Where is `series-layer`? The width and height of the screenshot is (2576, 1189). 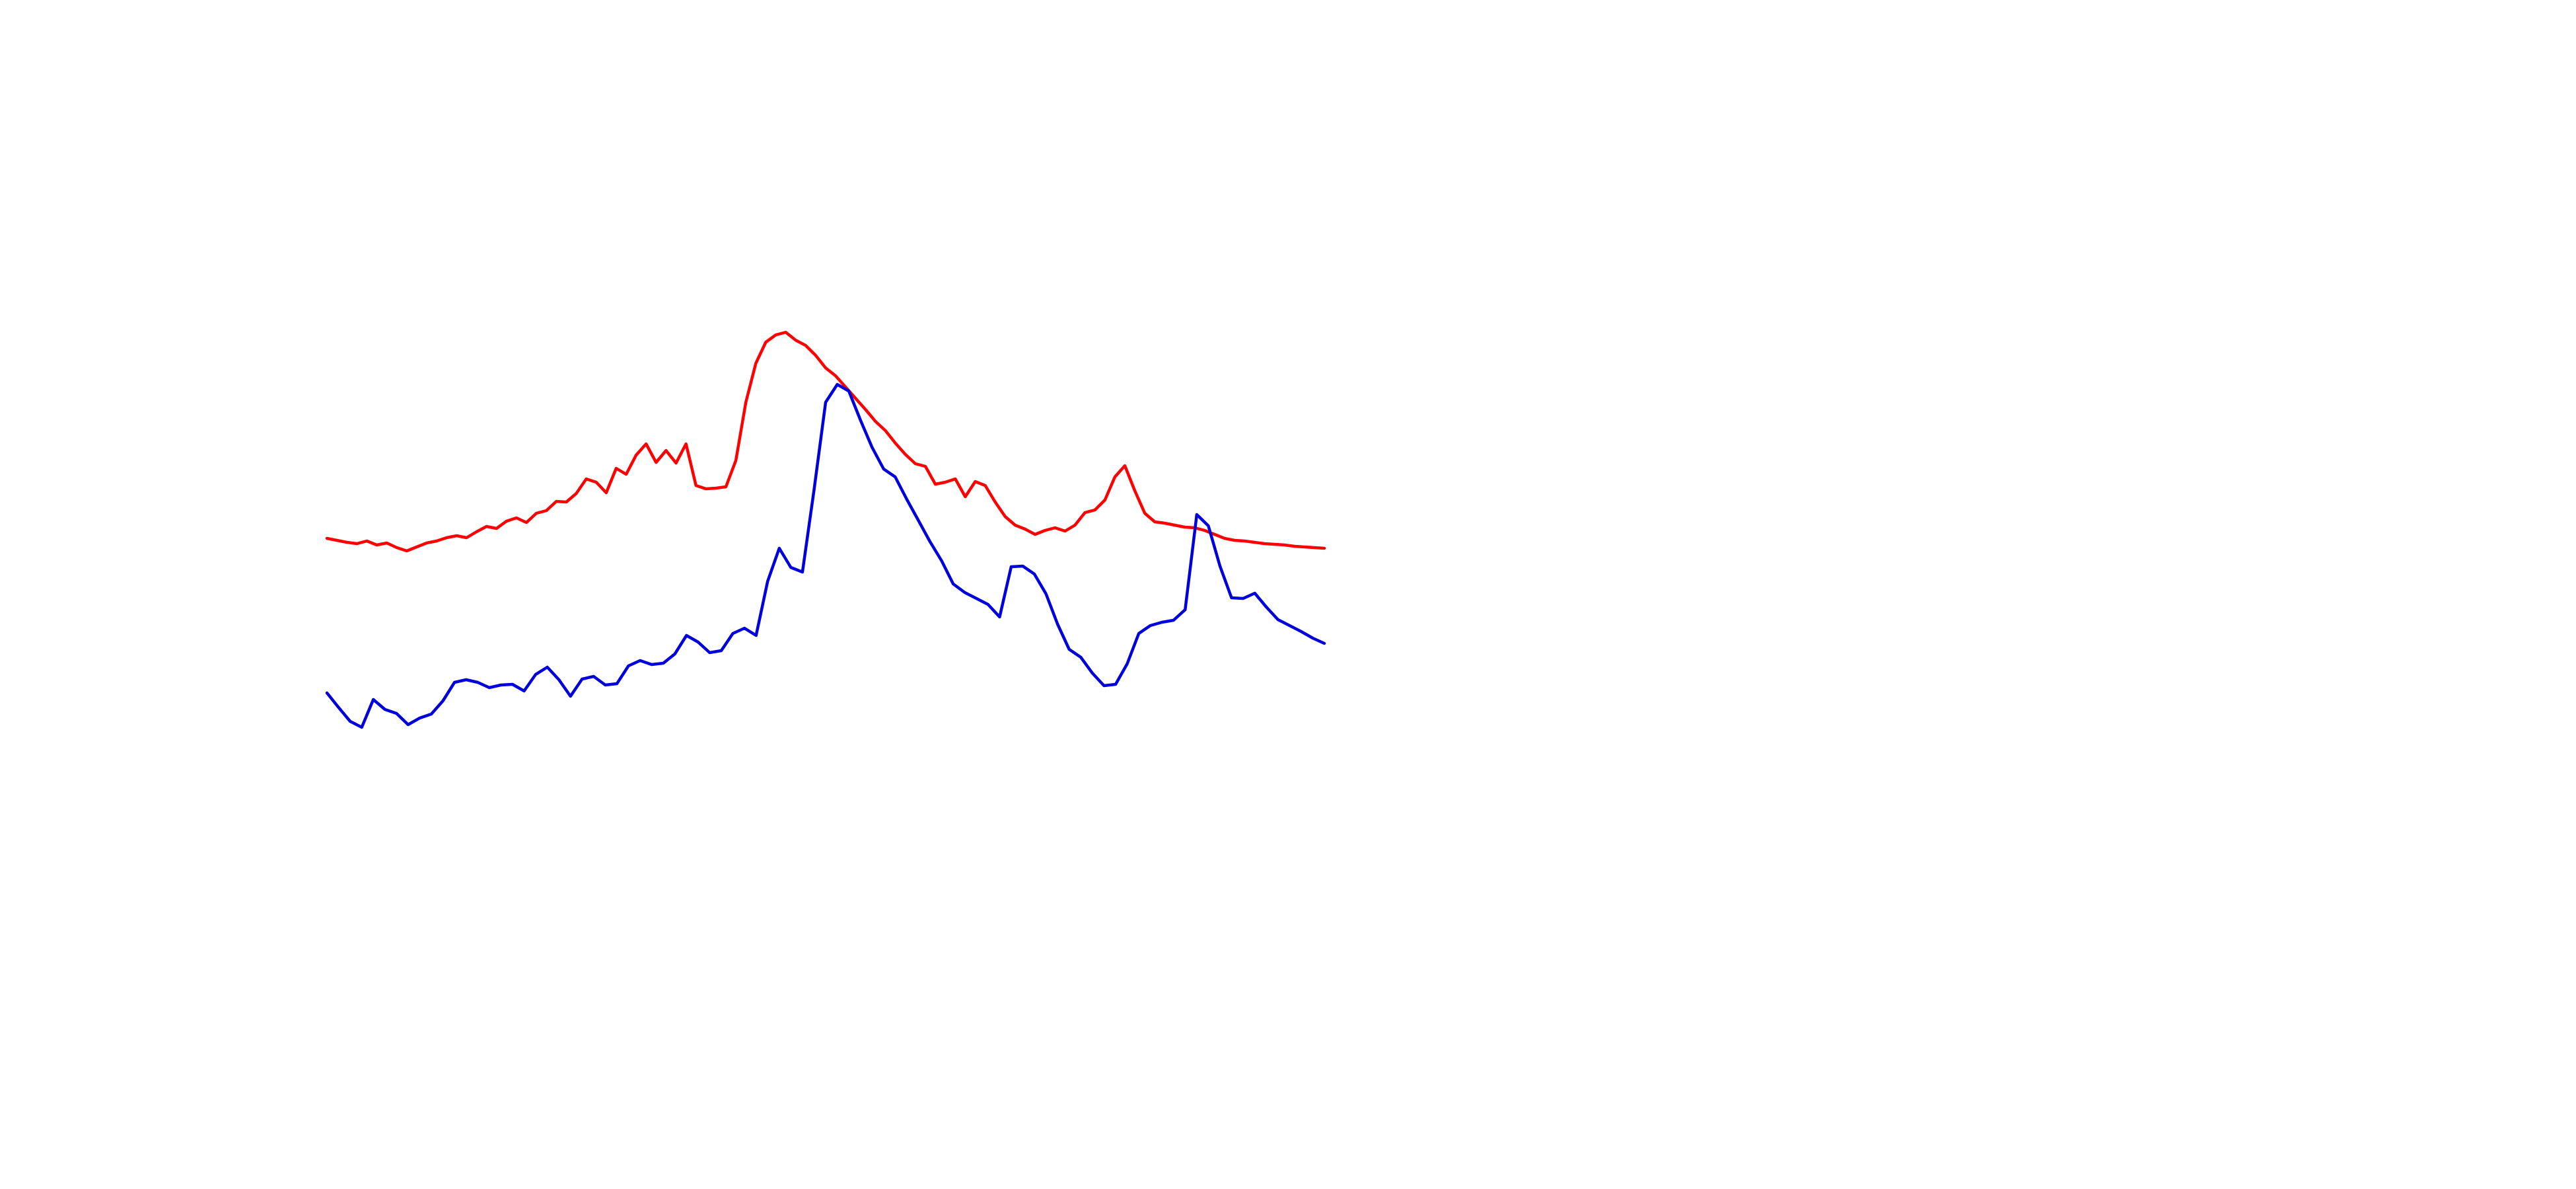 series-layer is located at coordinates (826, 529).